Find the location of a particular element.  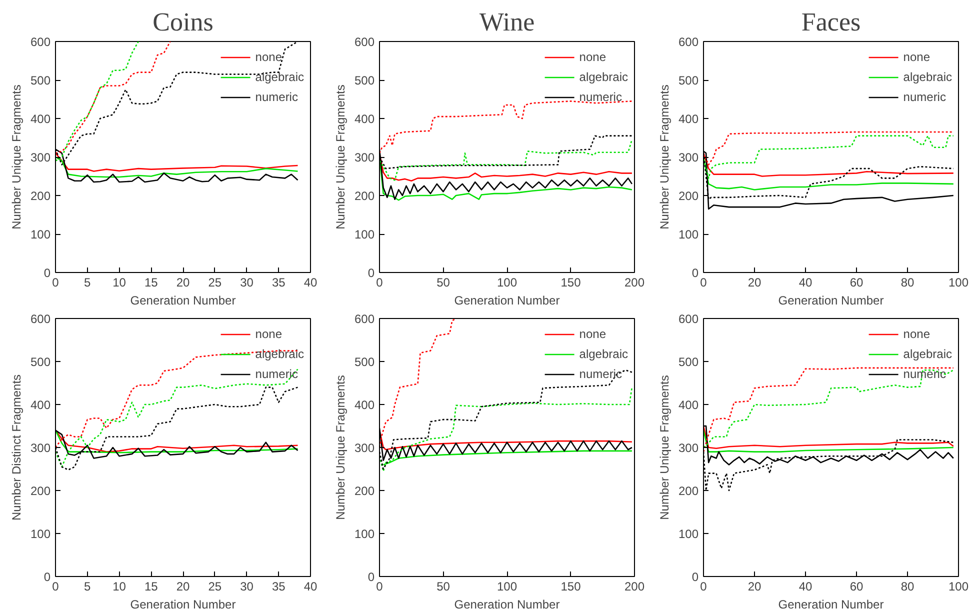

x-tick-label: 150 is located at coordinates (571, 283).